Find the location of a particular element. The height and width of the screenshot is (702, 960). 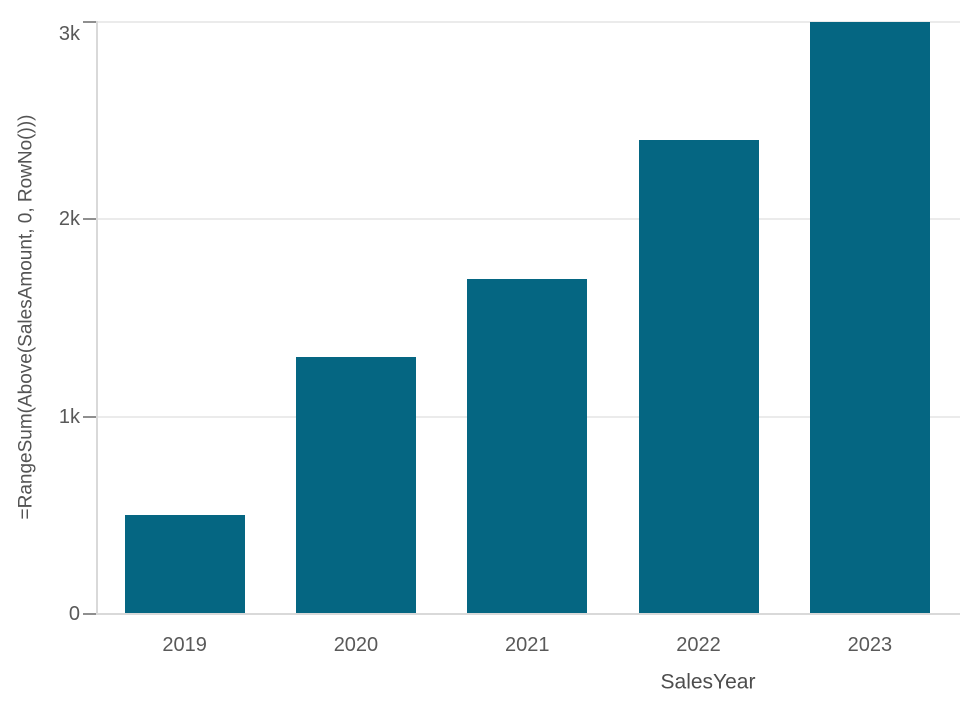

x-axis-title: SalesYear is located at coordinates (708, 682).